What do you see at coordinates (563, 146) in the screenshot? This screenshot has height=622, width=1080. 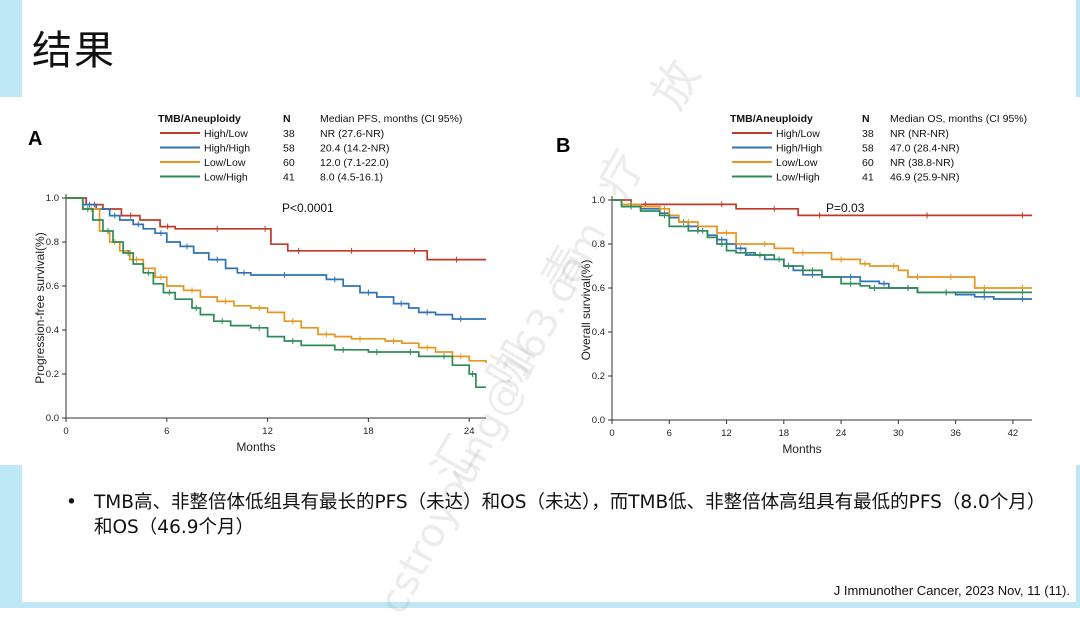 I see `panel-letter: B` at bounding box center [563, 146].